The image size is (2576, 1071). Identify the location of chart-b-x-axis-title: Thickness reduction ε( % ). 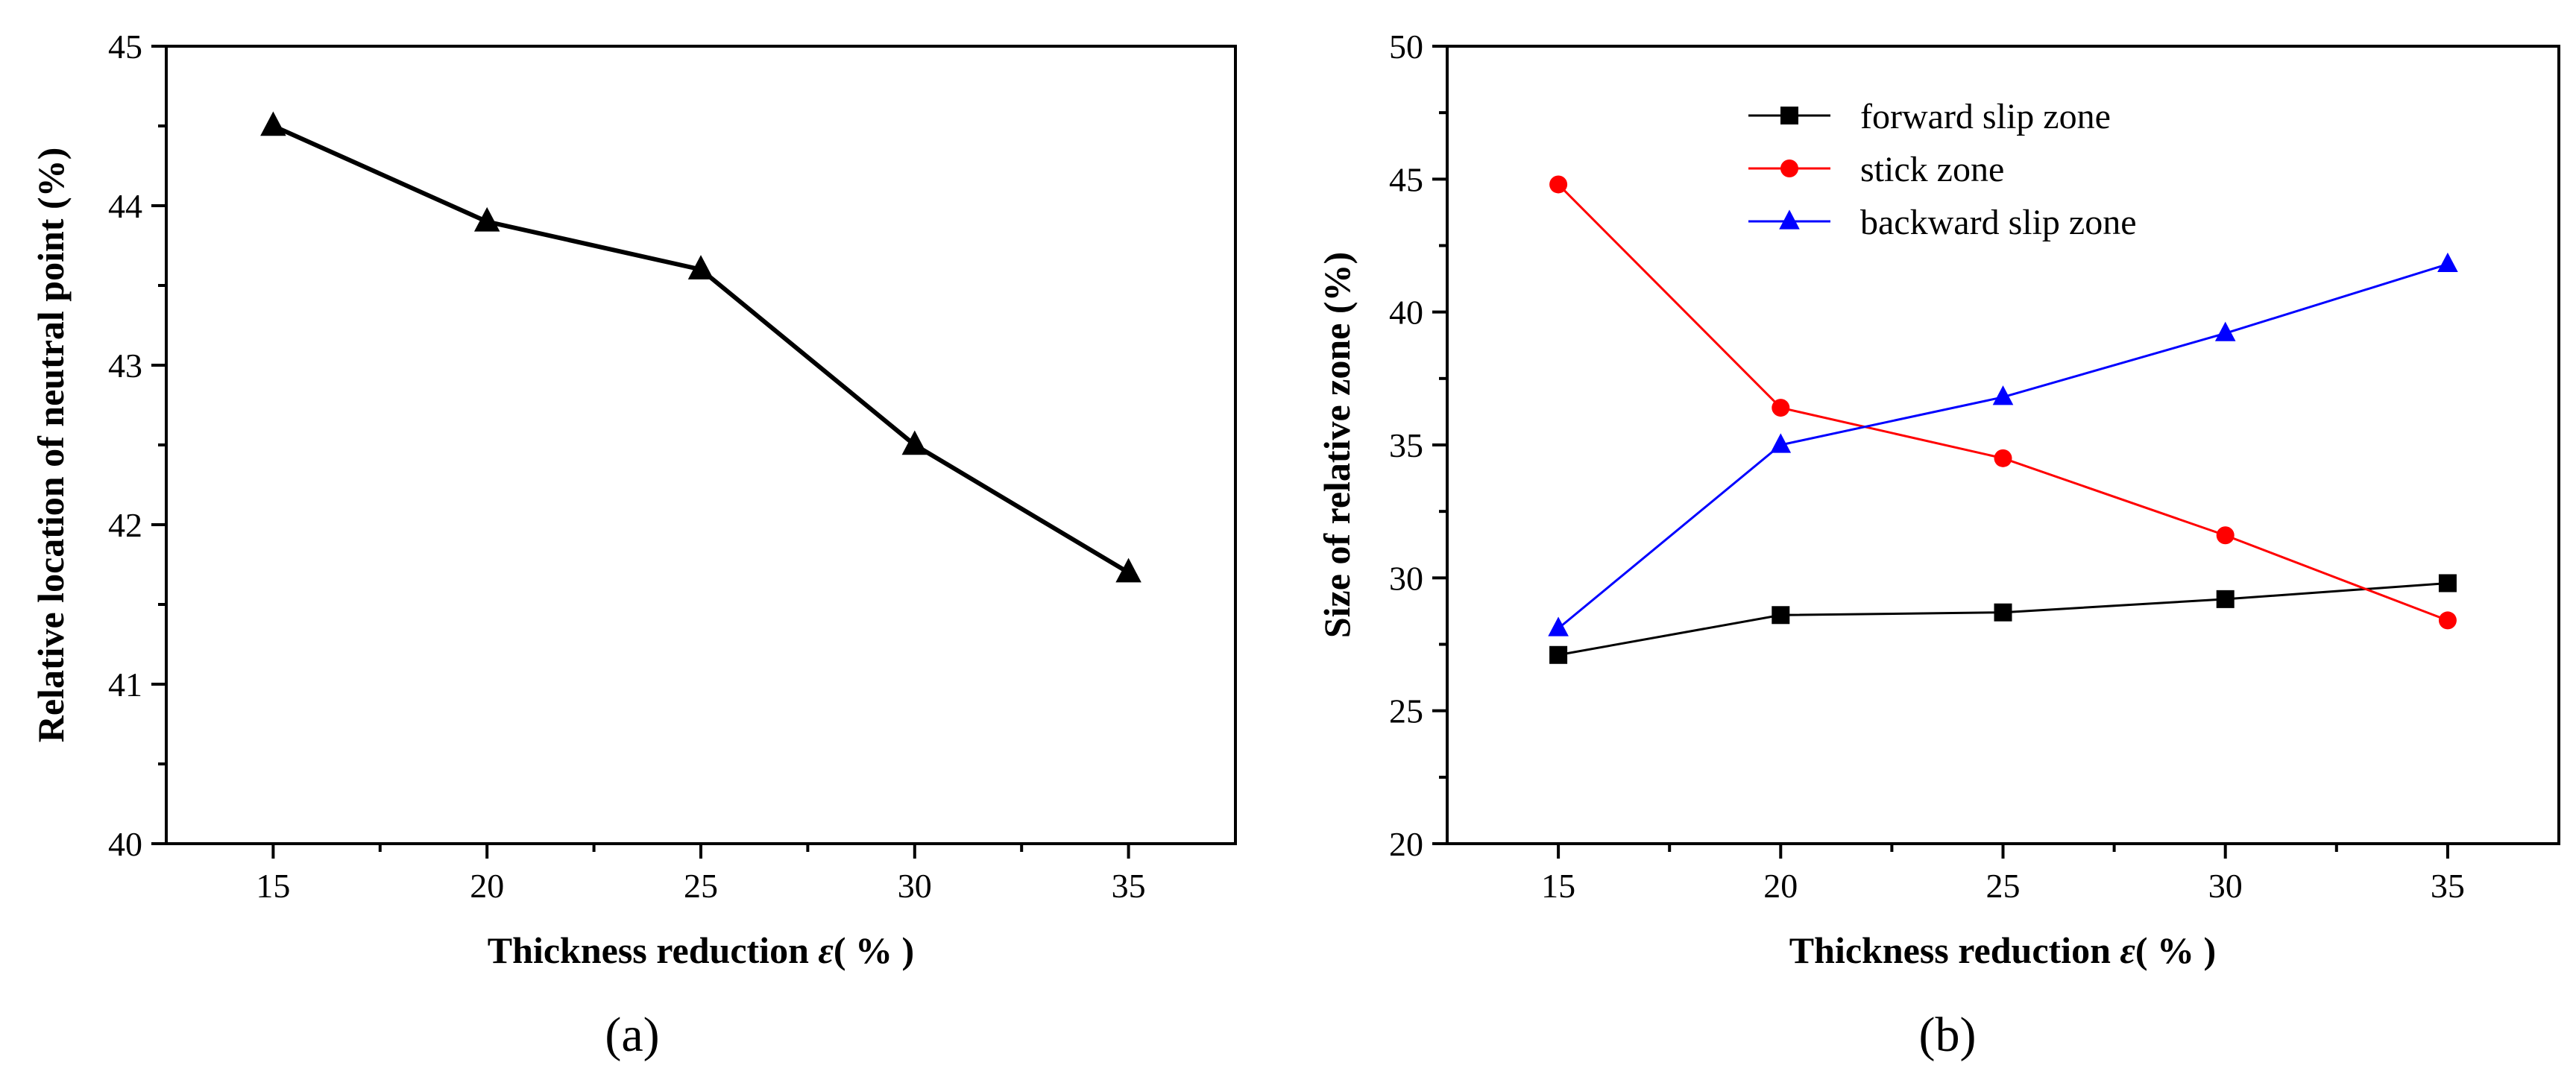
(2002, 950).